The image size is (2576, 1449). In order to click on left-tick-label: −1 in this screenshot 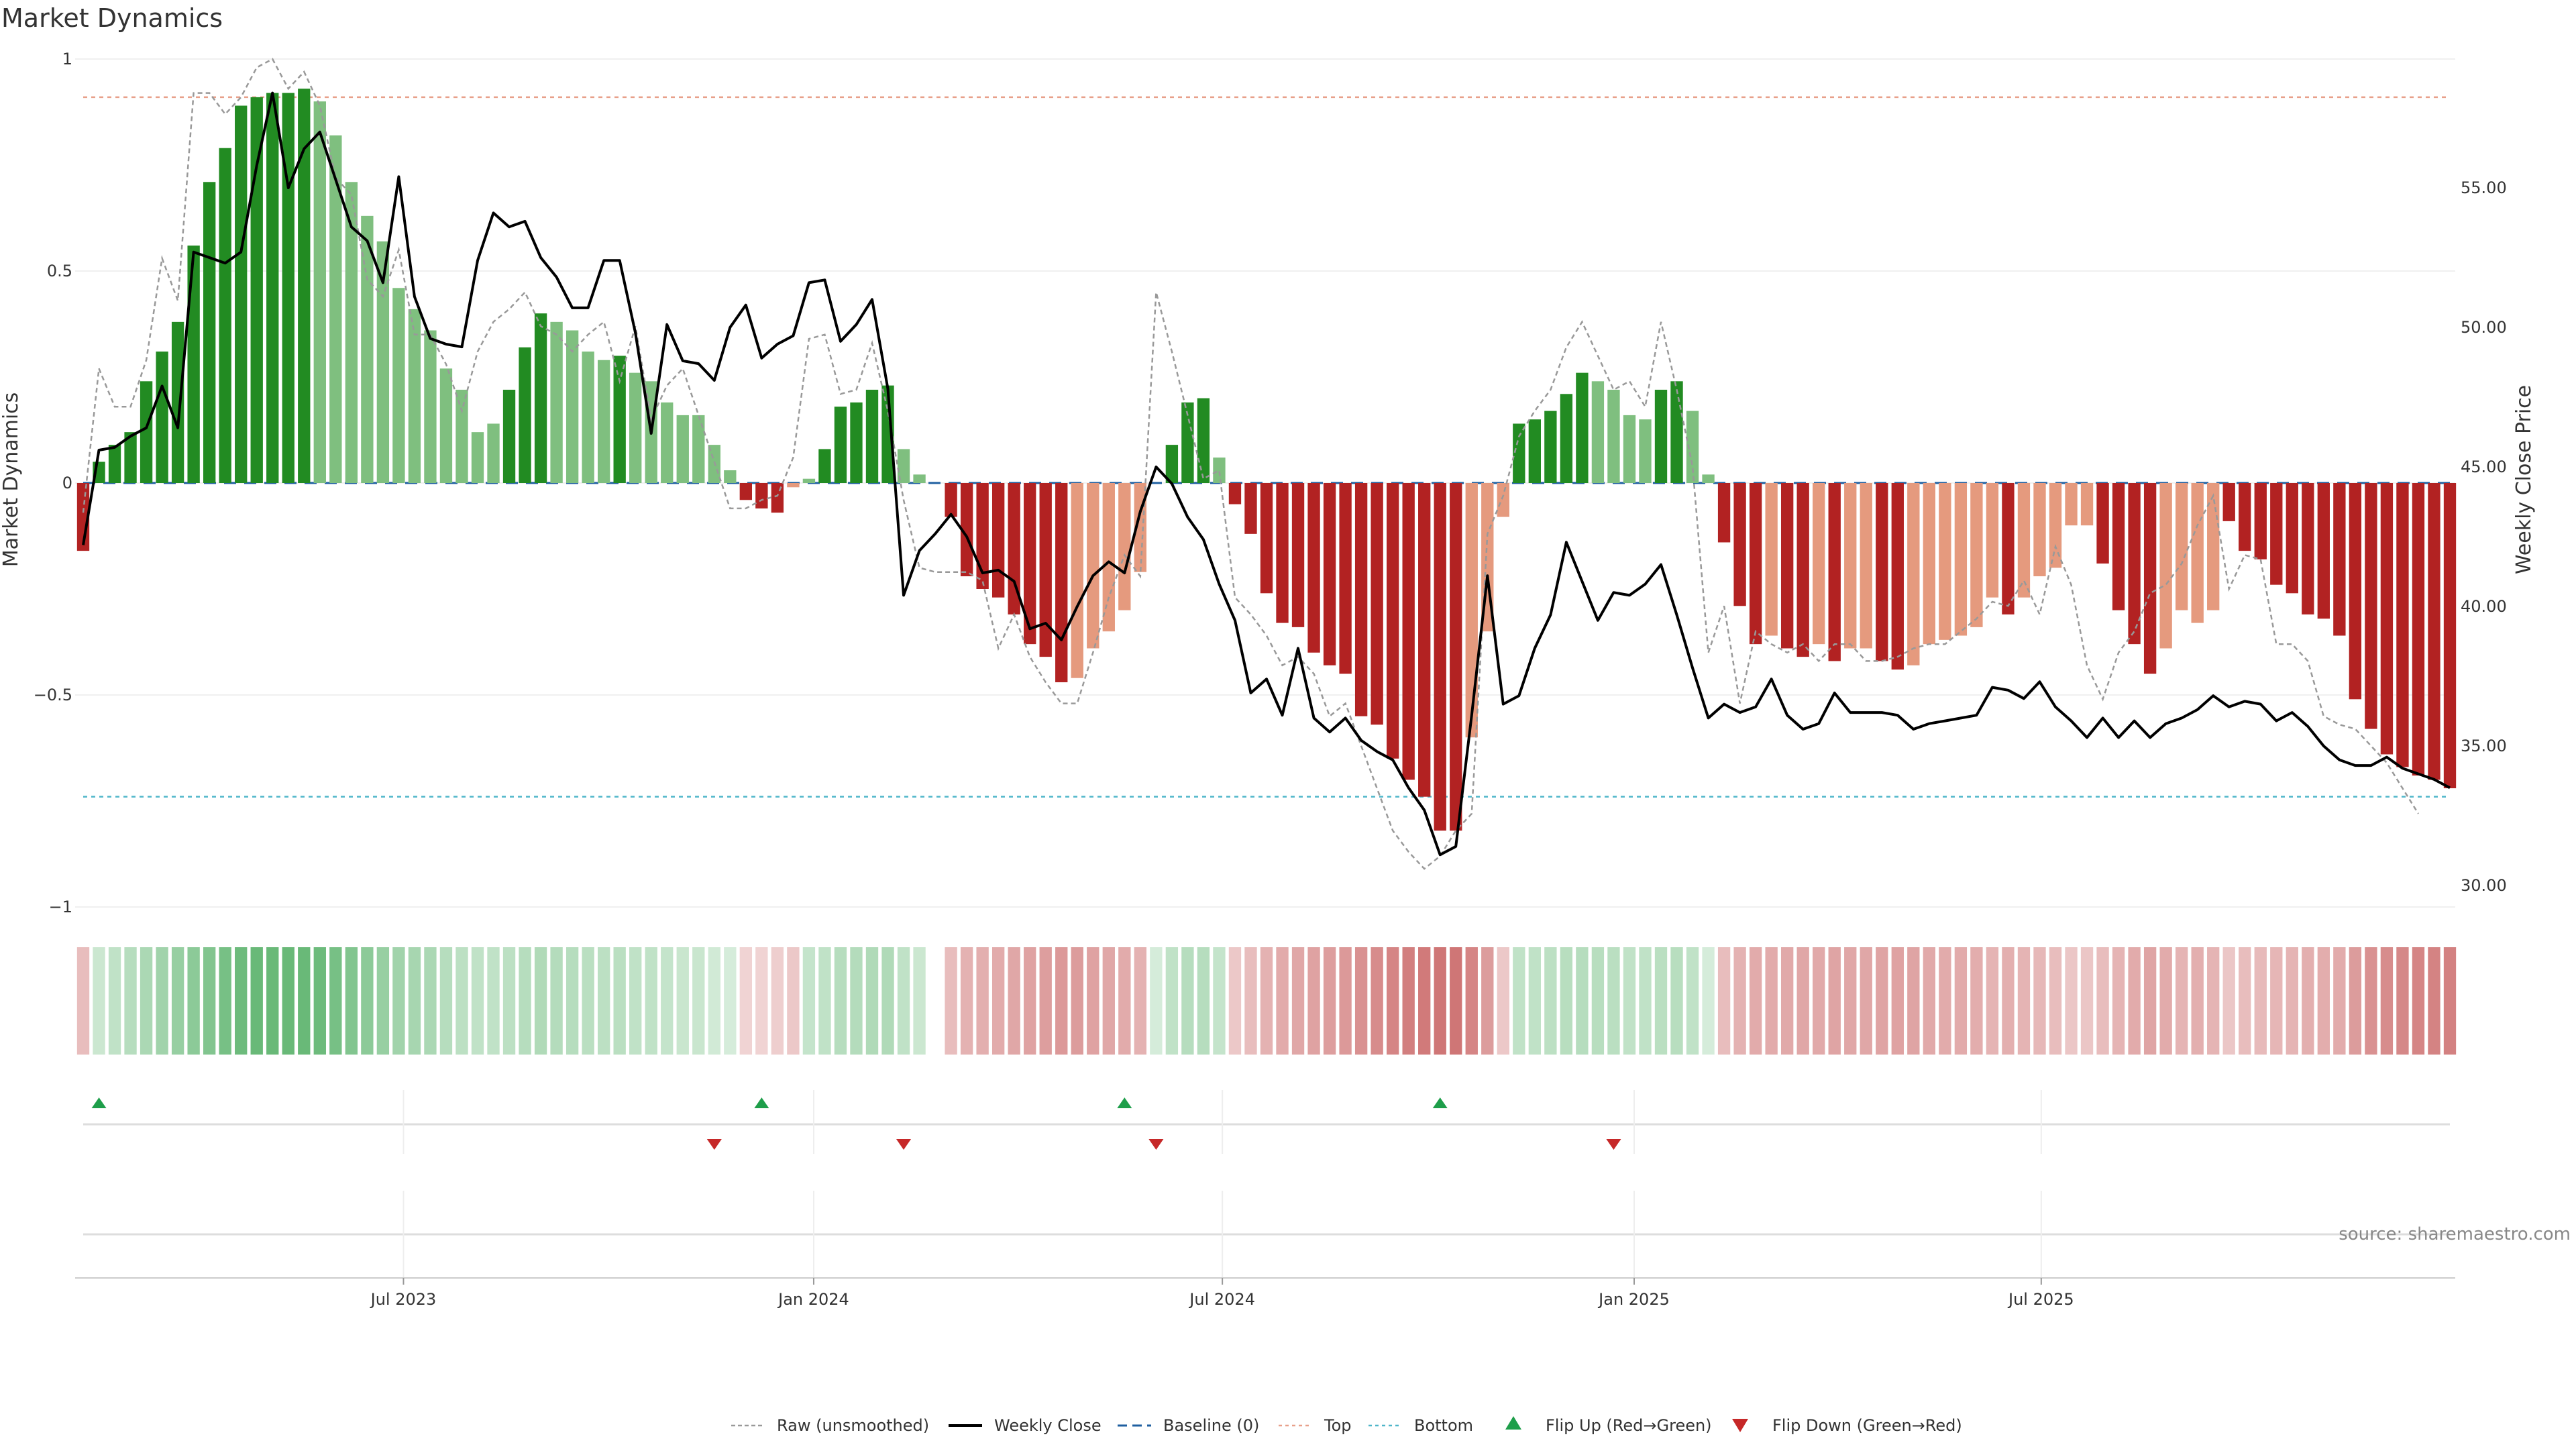, I will do `click(60, 907)`.